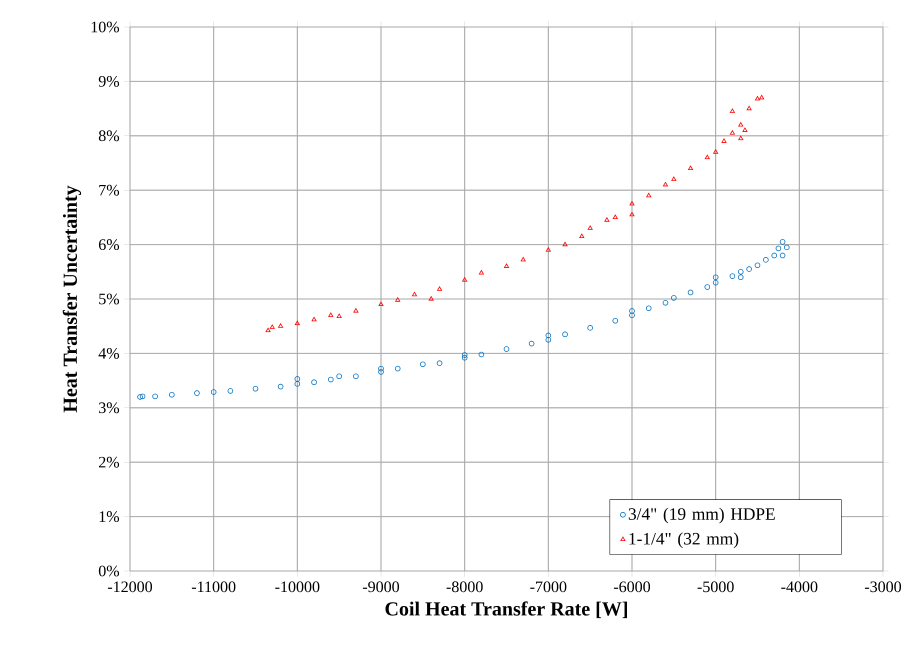 This screenshot has width=921, height=658. I want to click on x-tick-label: -7000, so click(548, 586).